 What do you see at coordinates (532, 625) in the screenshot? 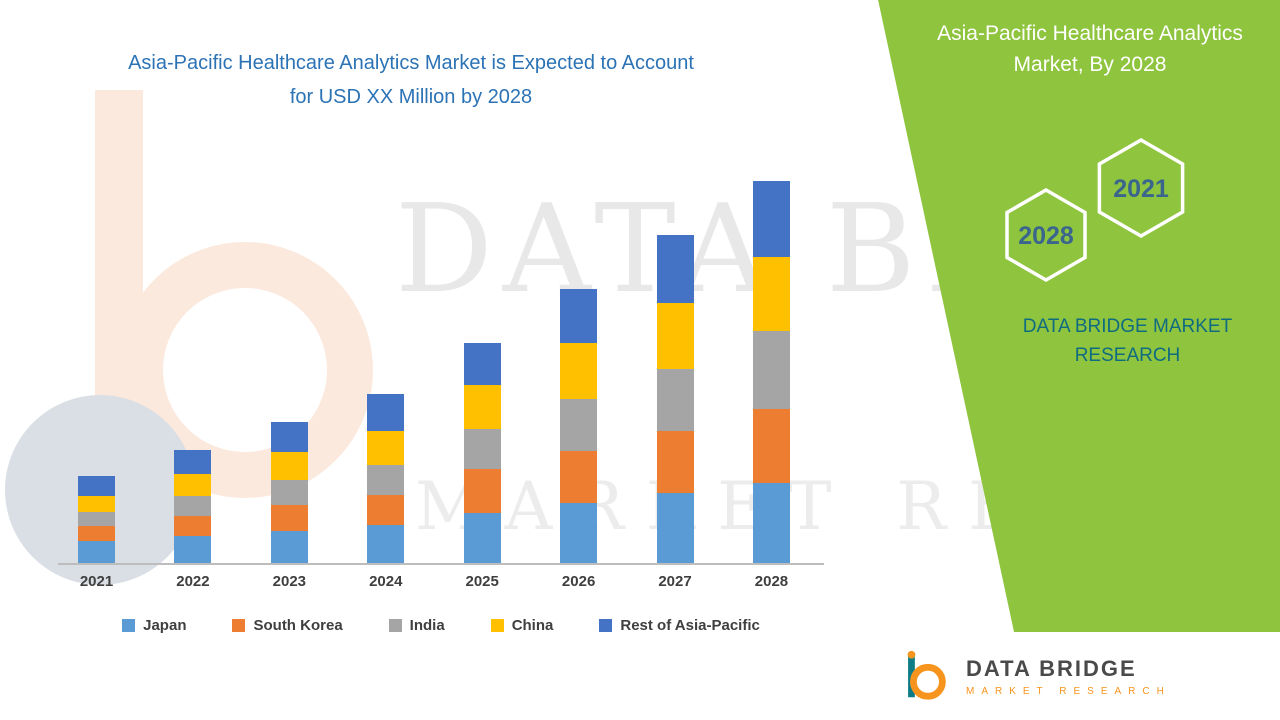
I see `legend-label: China` at bounding box center [532, 625].